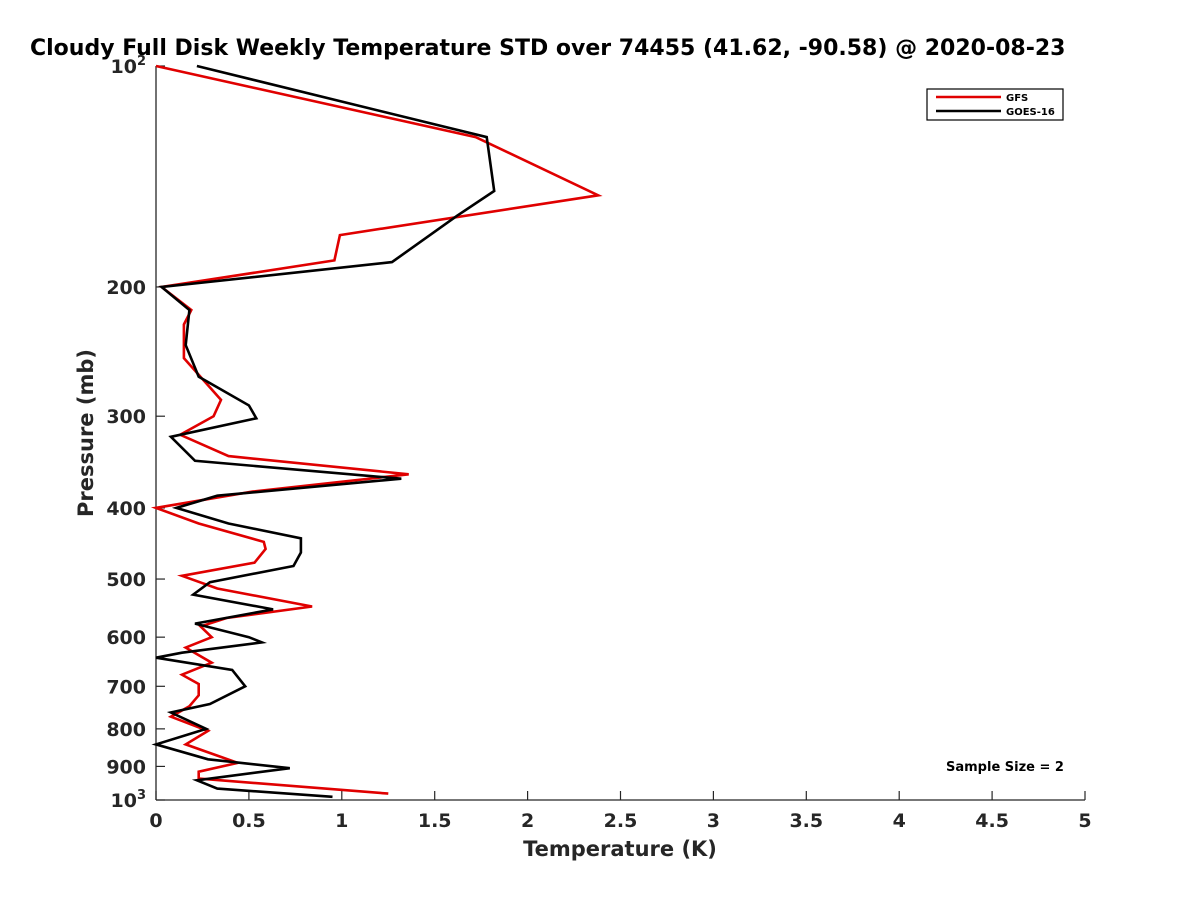 The image size is (1200, 900). I want to click on y-tick-label: 700, so click(126, 687).